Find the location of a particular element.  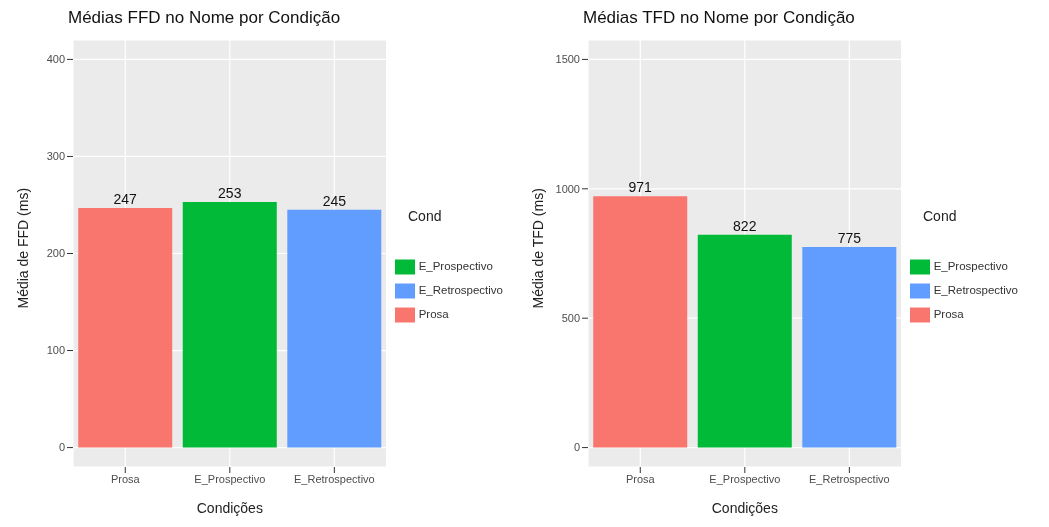

data-label: 253 is located at coordinates (230, 193).